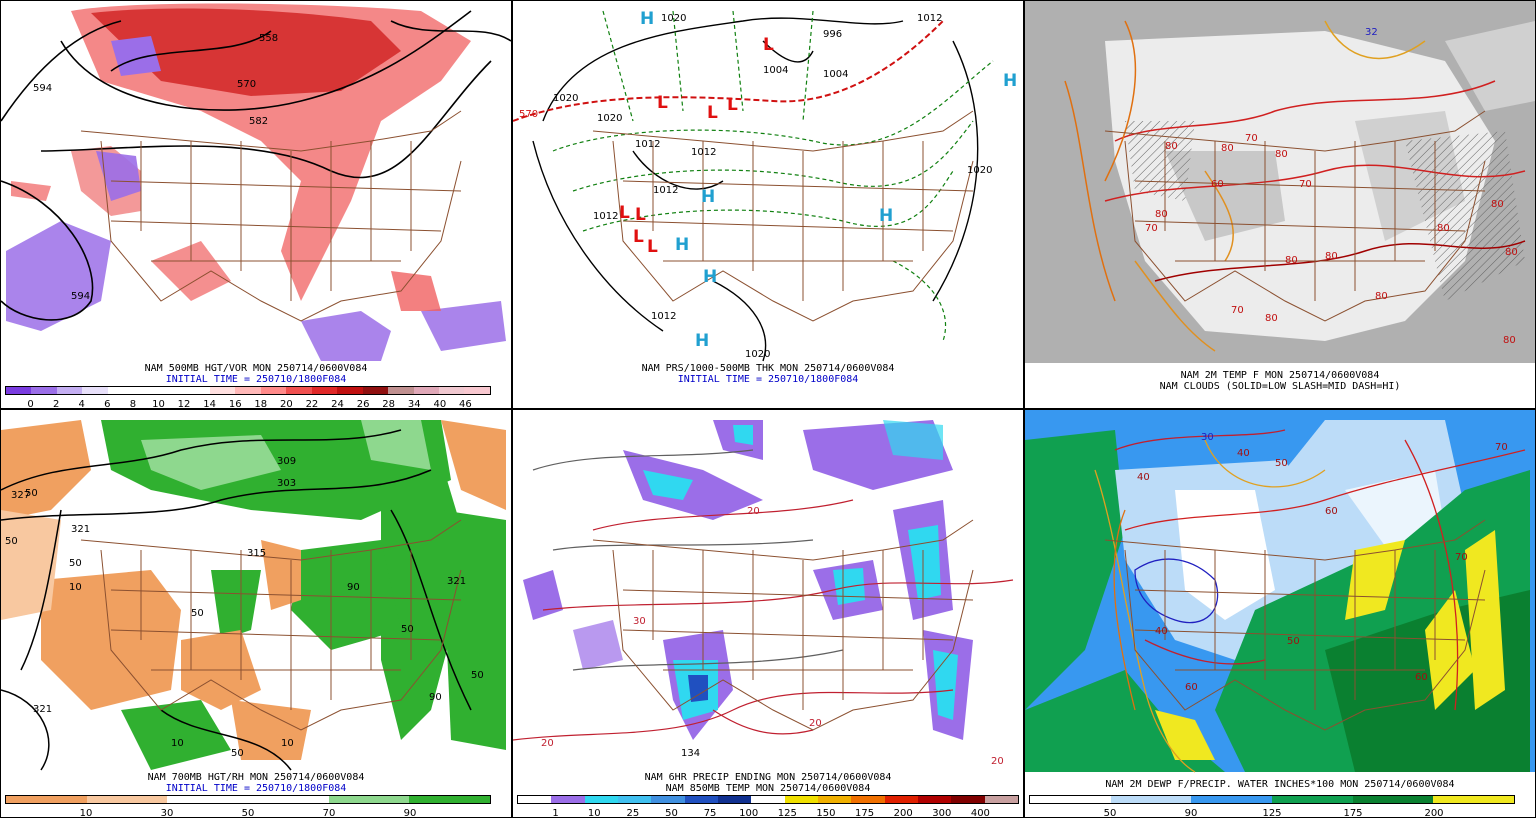  What do you see at coordinates (246, 84) in the screenshot?
I see `contour-label: 570` at bounding box center [246, 84].